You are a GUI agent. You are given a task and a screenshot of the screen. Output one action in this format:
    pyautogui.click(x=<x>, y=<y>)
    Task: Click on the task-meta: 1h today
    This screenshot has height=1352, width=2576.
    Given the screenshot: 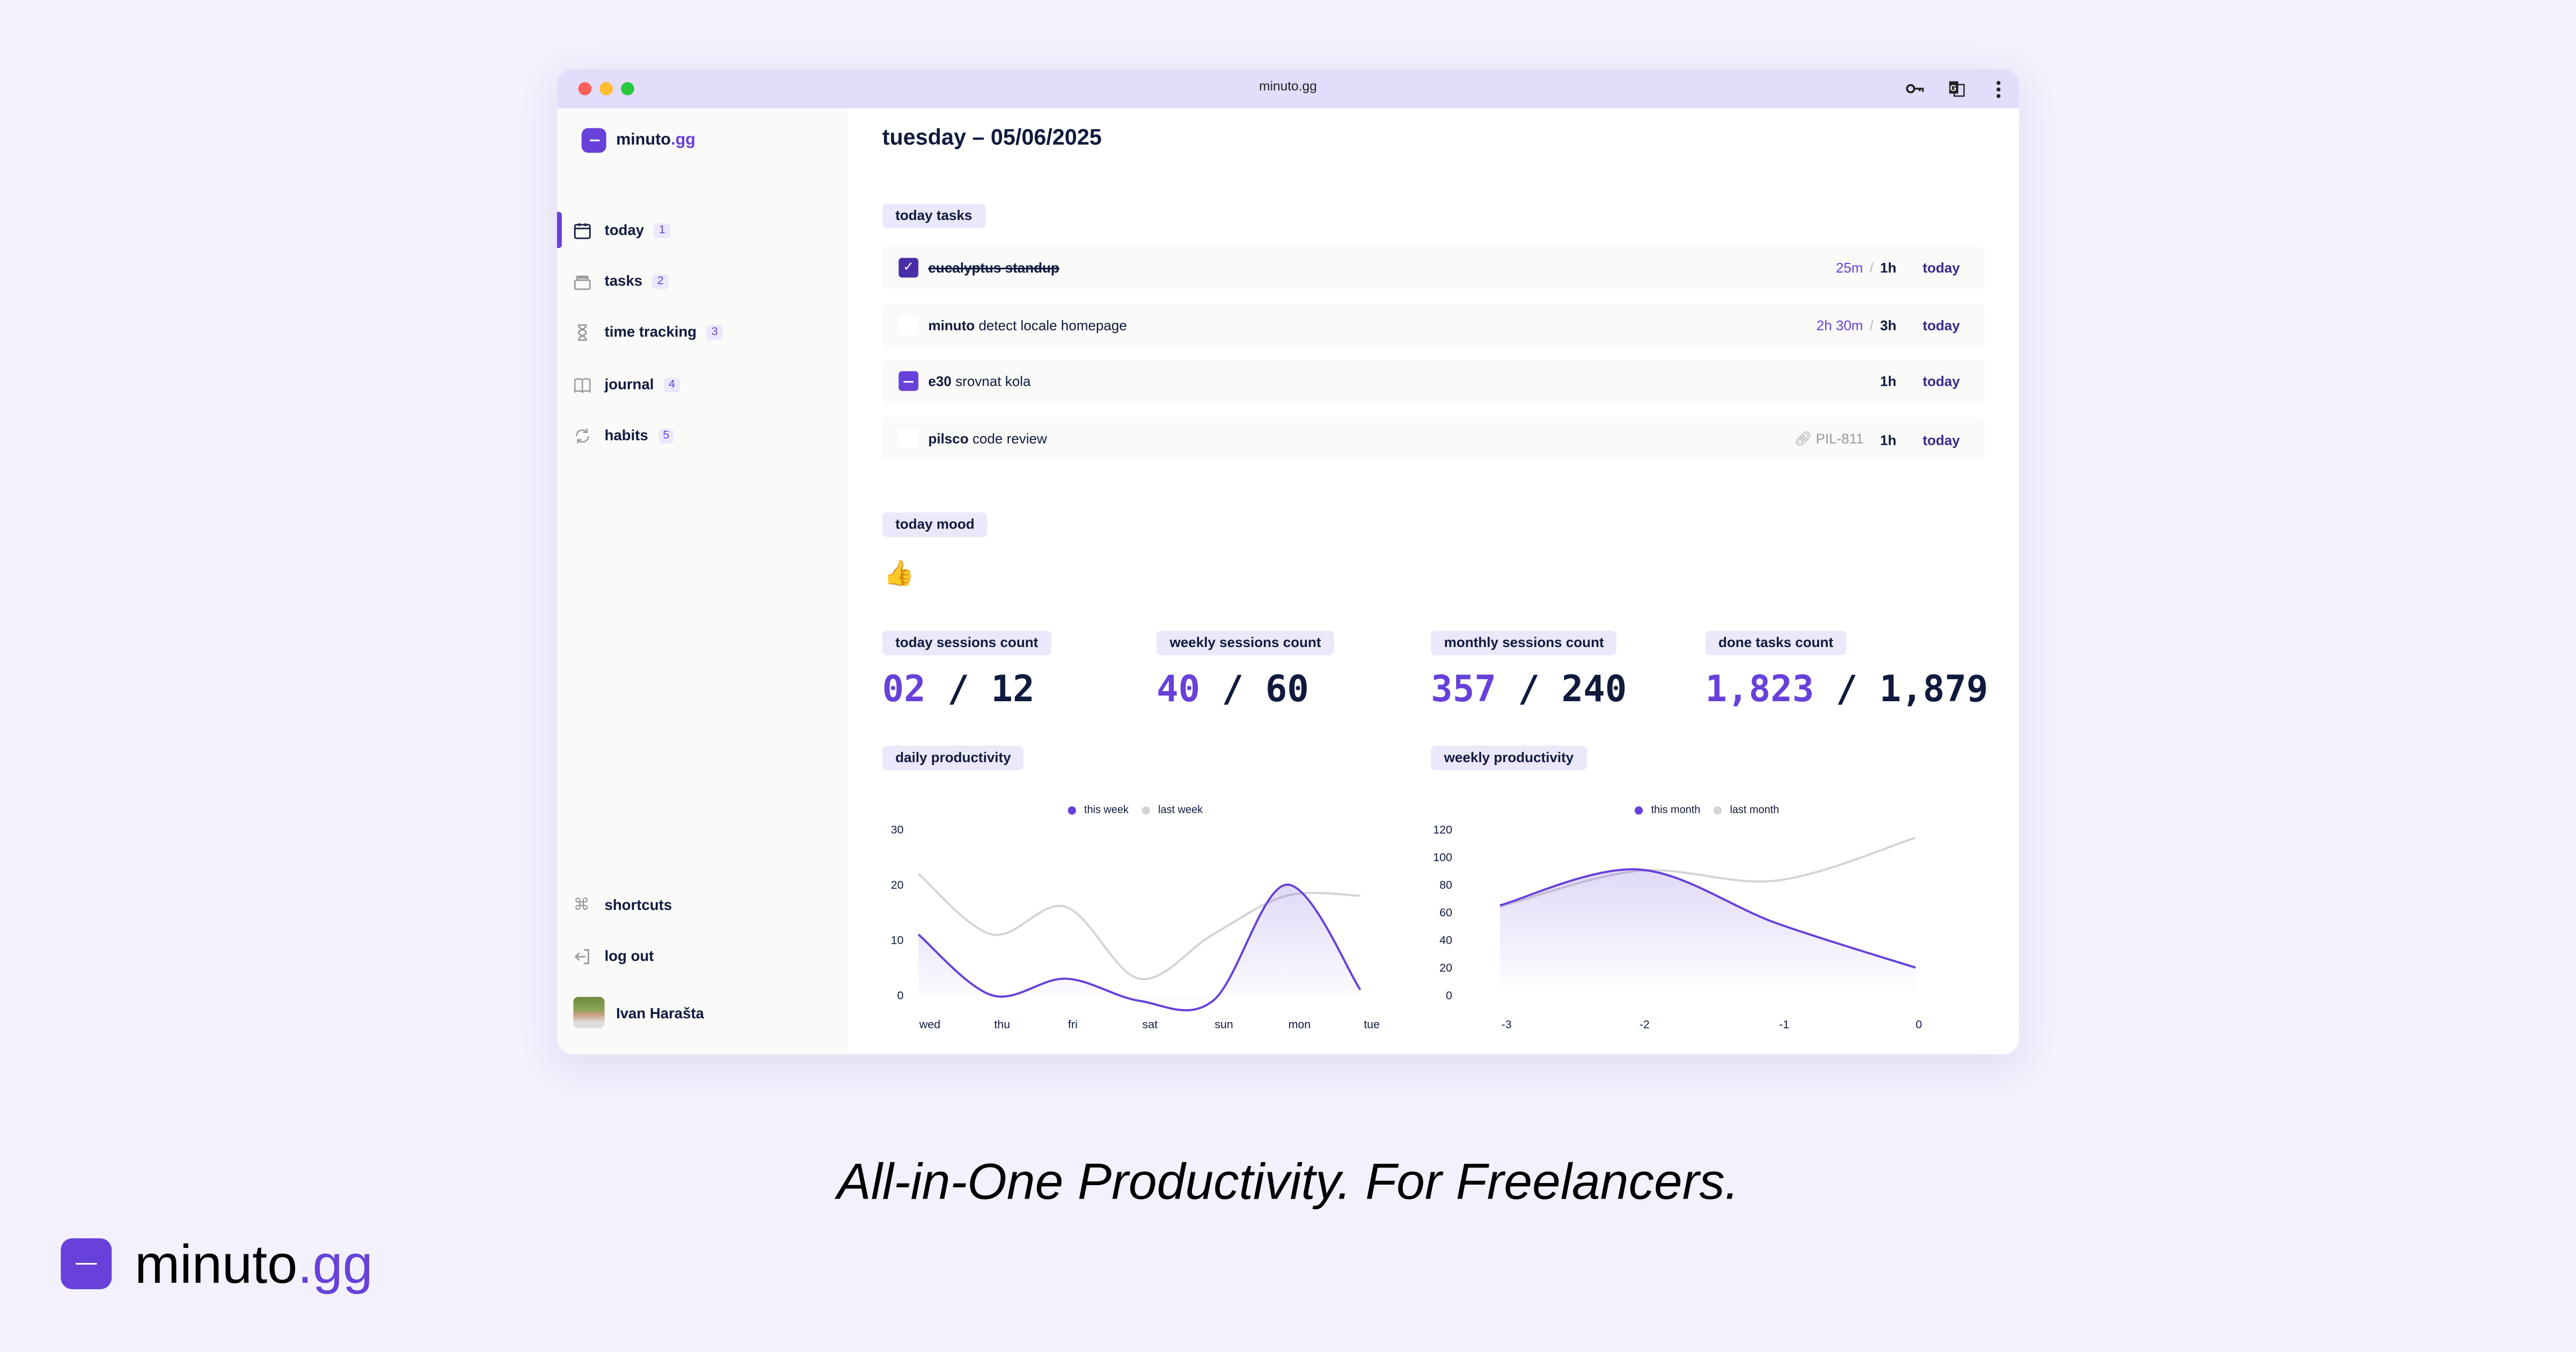 What is the action you would take?
    pyautogui.click(x=1920, y=381)
    